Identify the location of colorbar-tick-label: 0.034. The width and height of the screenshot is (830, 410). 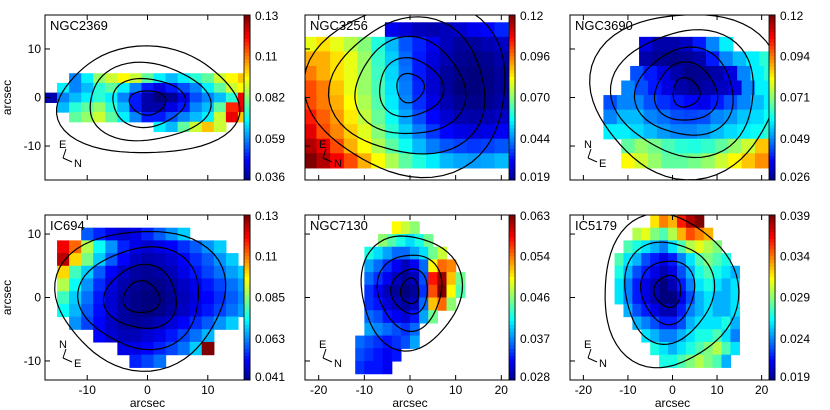
(795, 256).